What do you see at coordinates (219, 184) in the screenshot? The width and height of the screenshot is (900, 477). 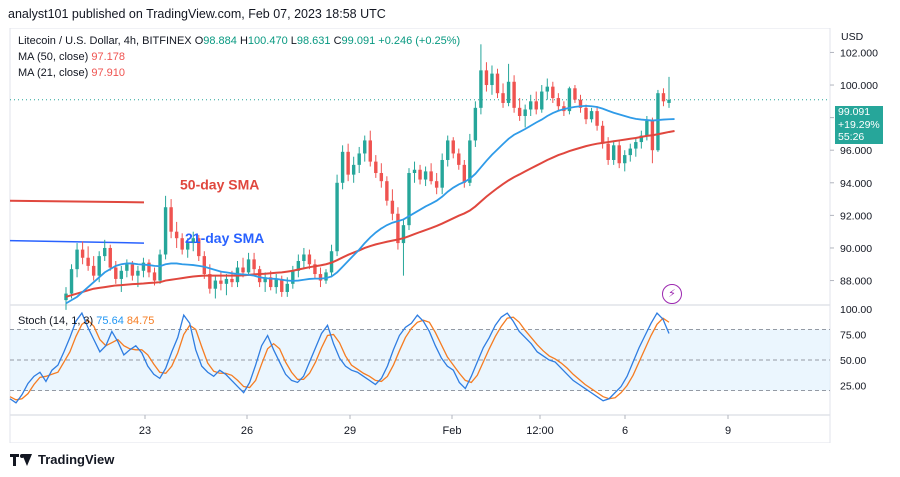 I see `sma50-annotation: 50-day SMA` at bounding box center [219, 184].